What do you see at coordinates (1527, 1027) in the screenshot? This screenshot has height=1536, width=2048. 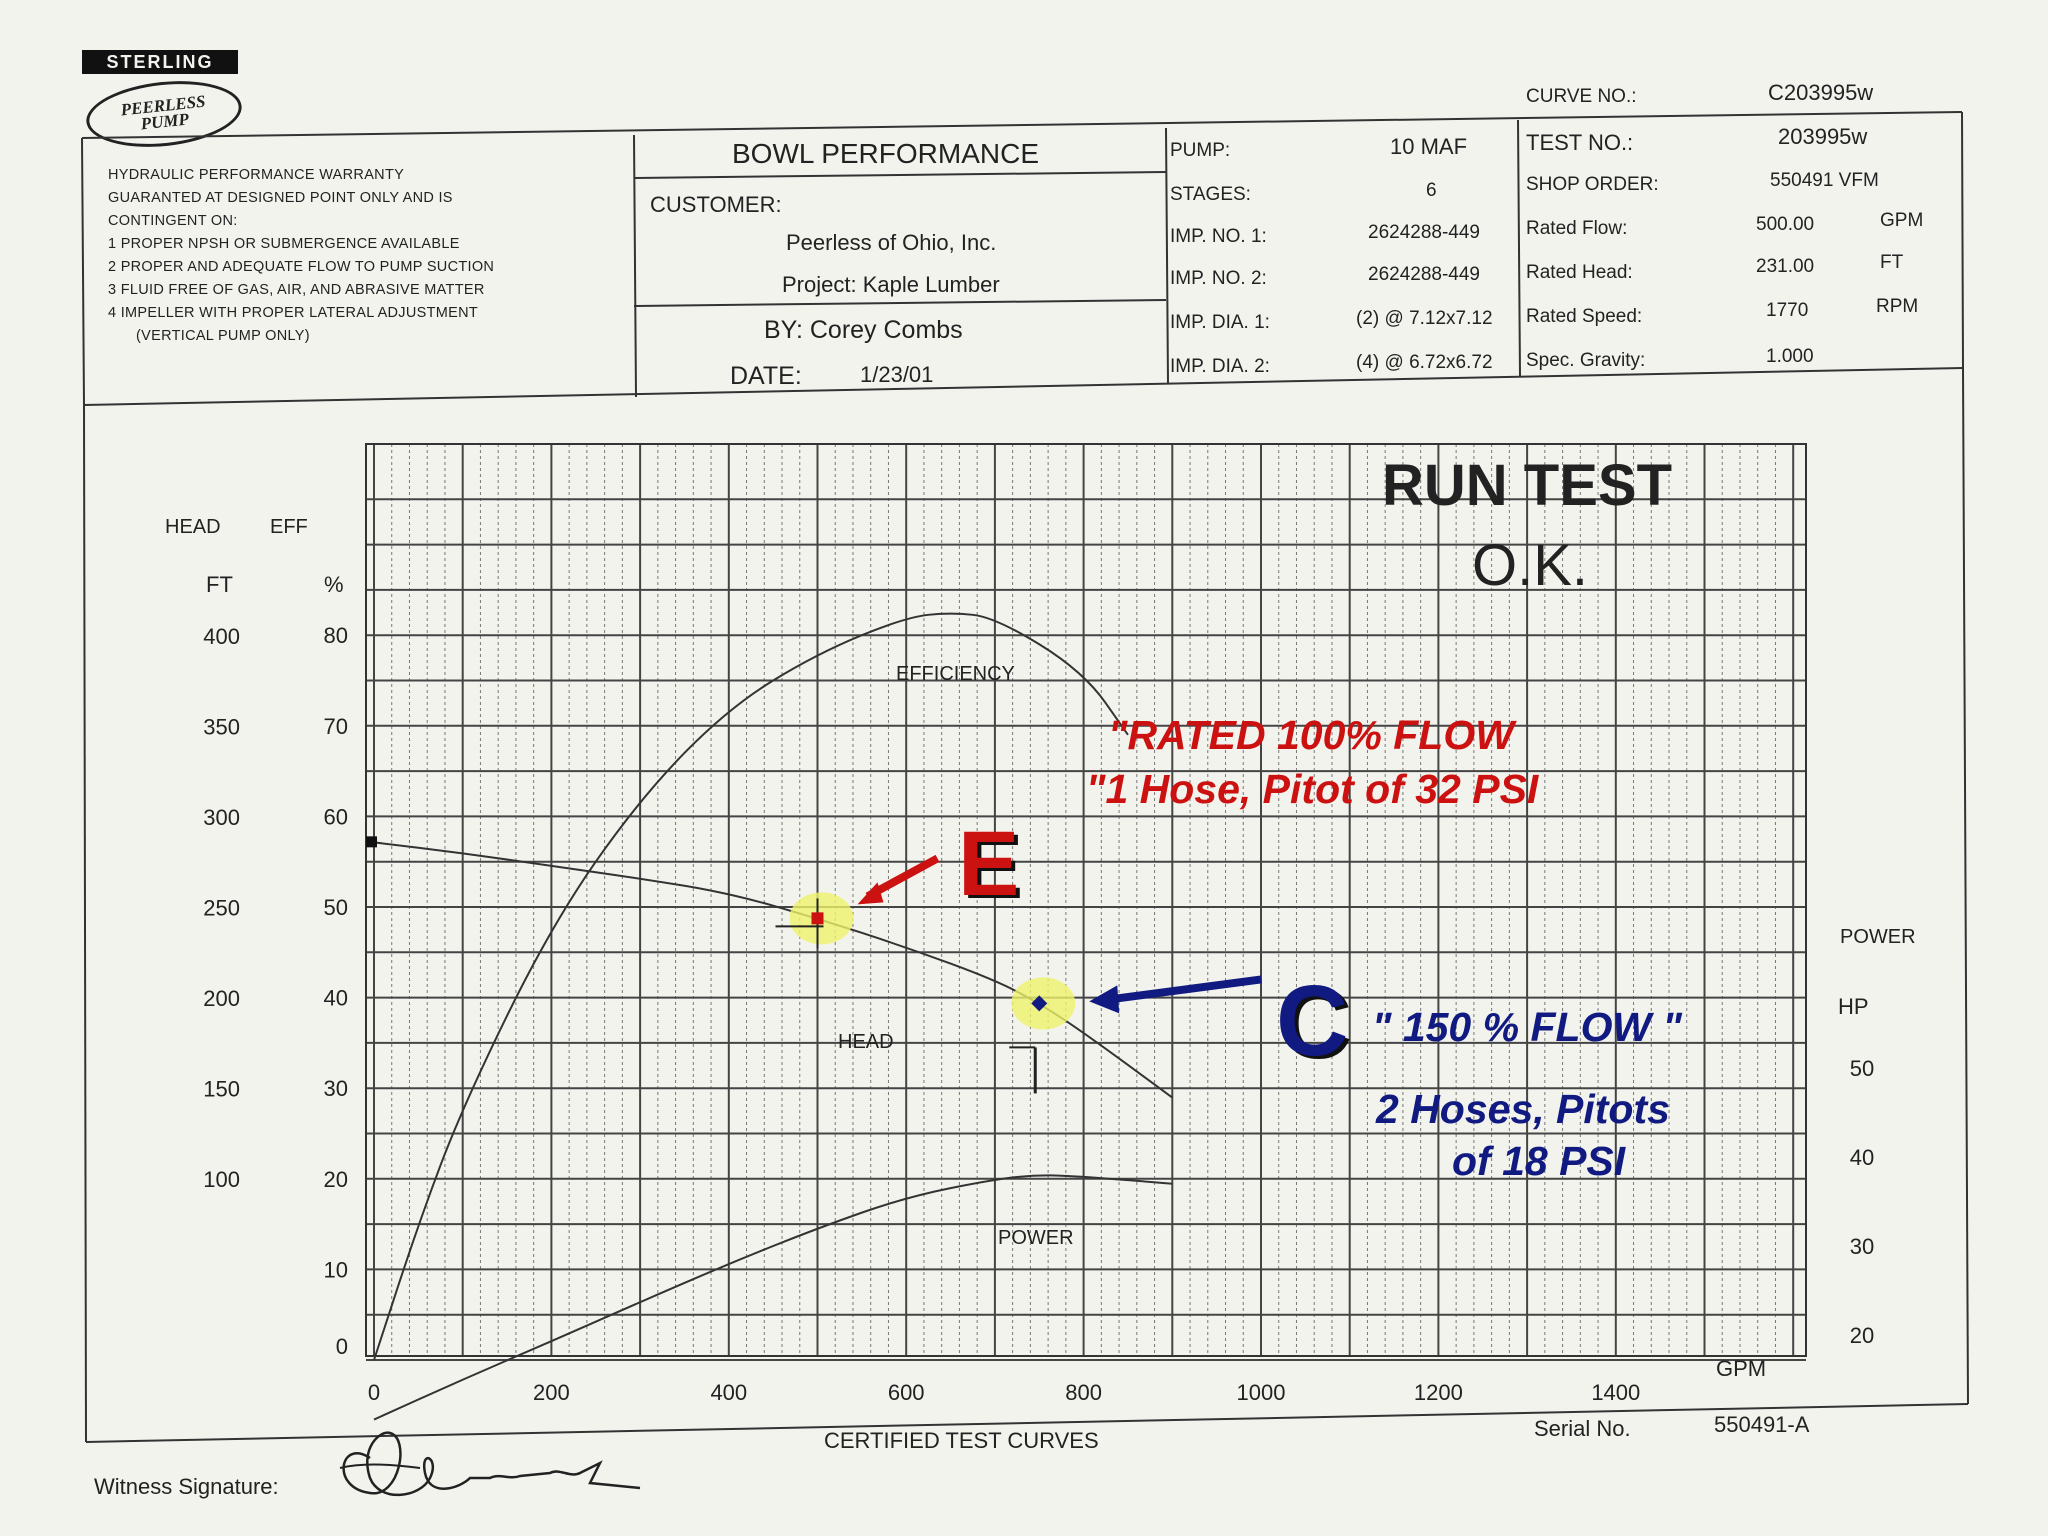 I see `flow150-note: " 150 % FLOW "` at bounding box center [1527, 1027].